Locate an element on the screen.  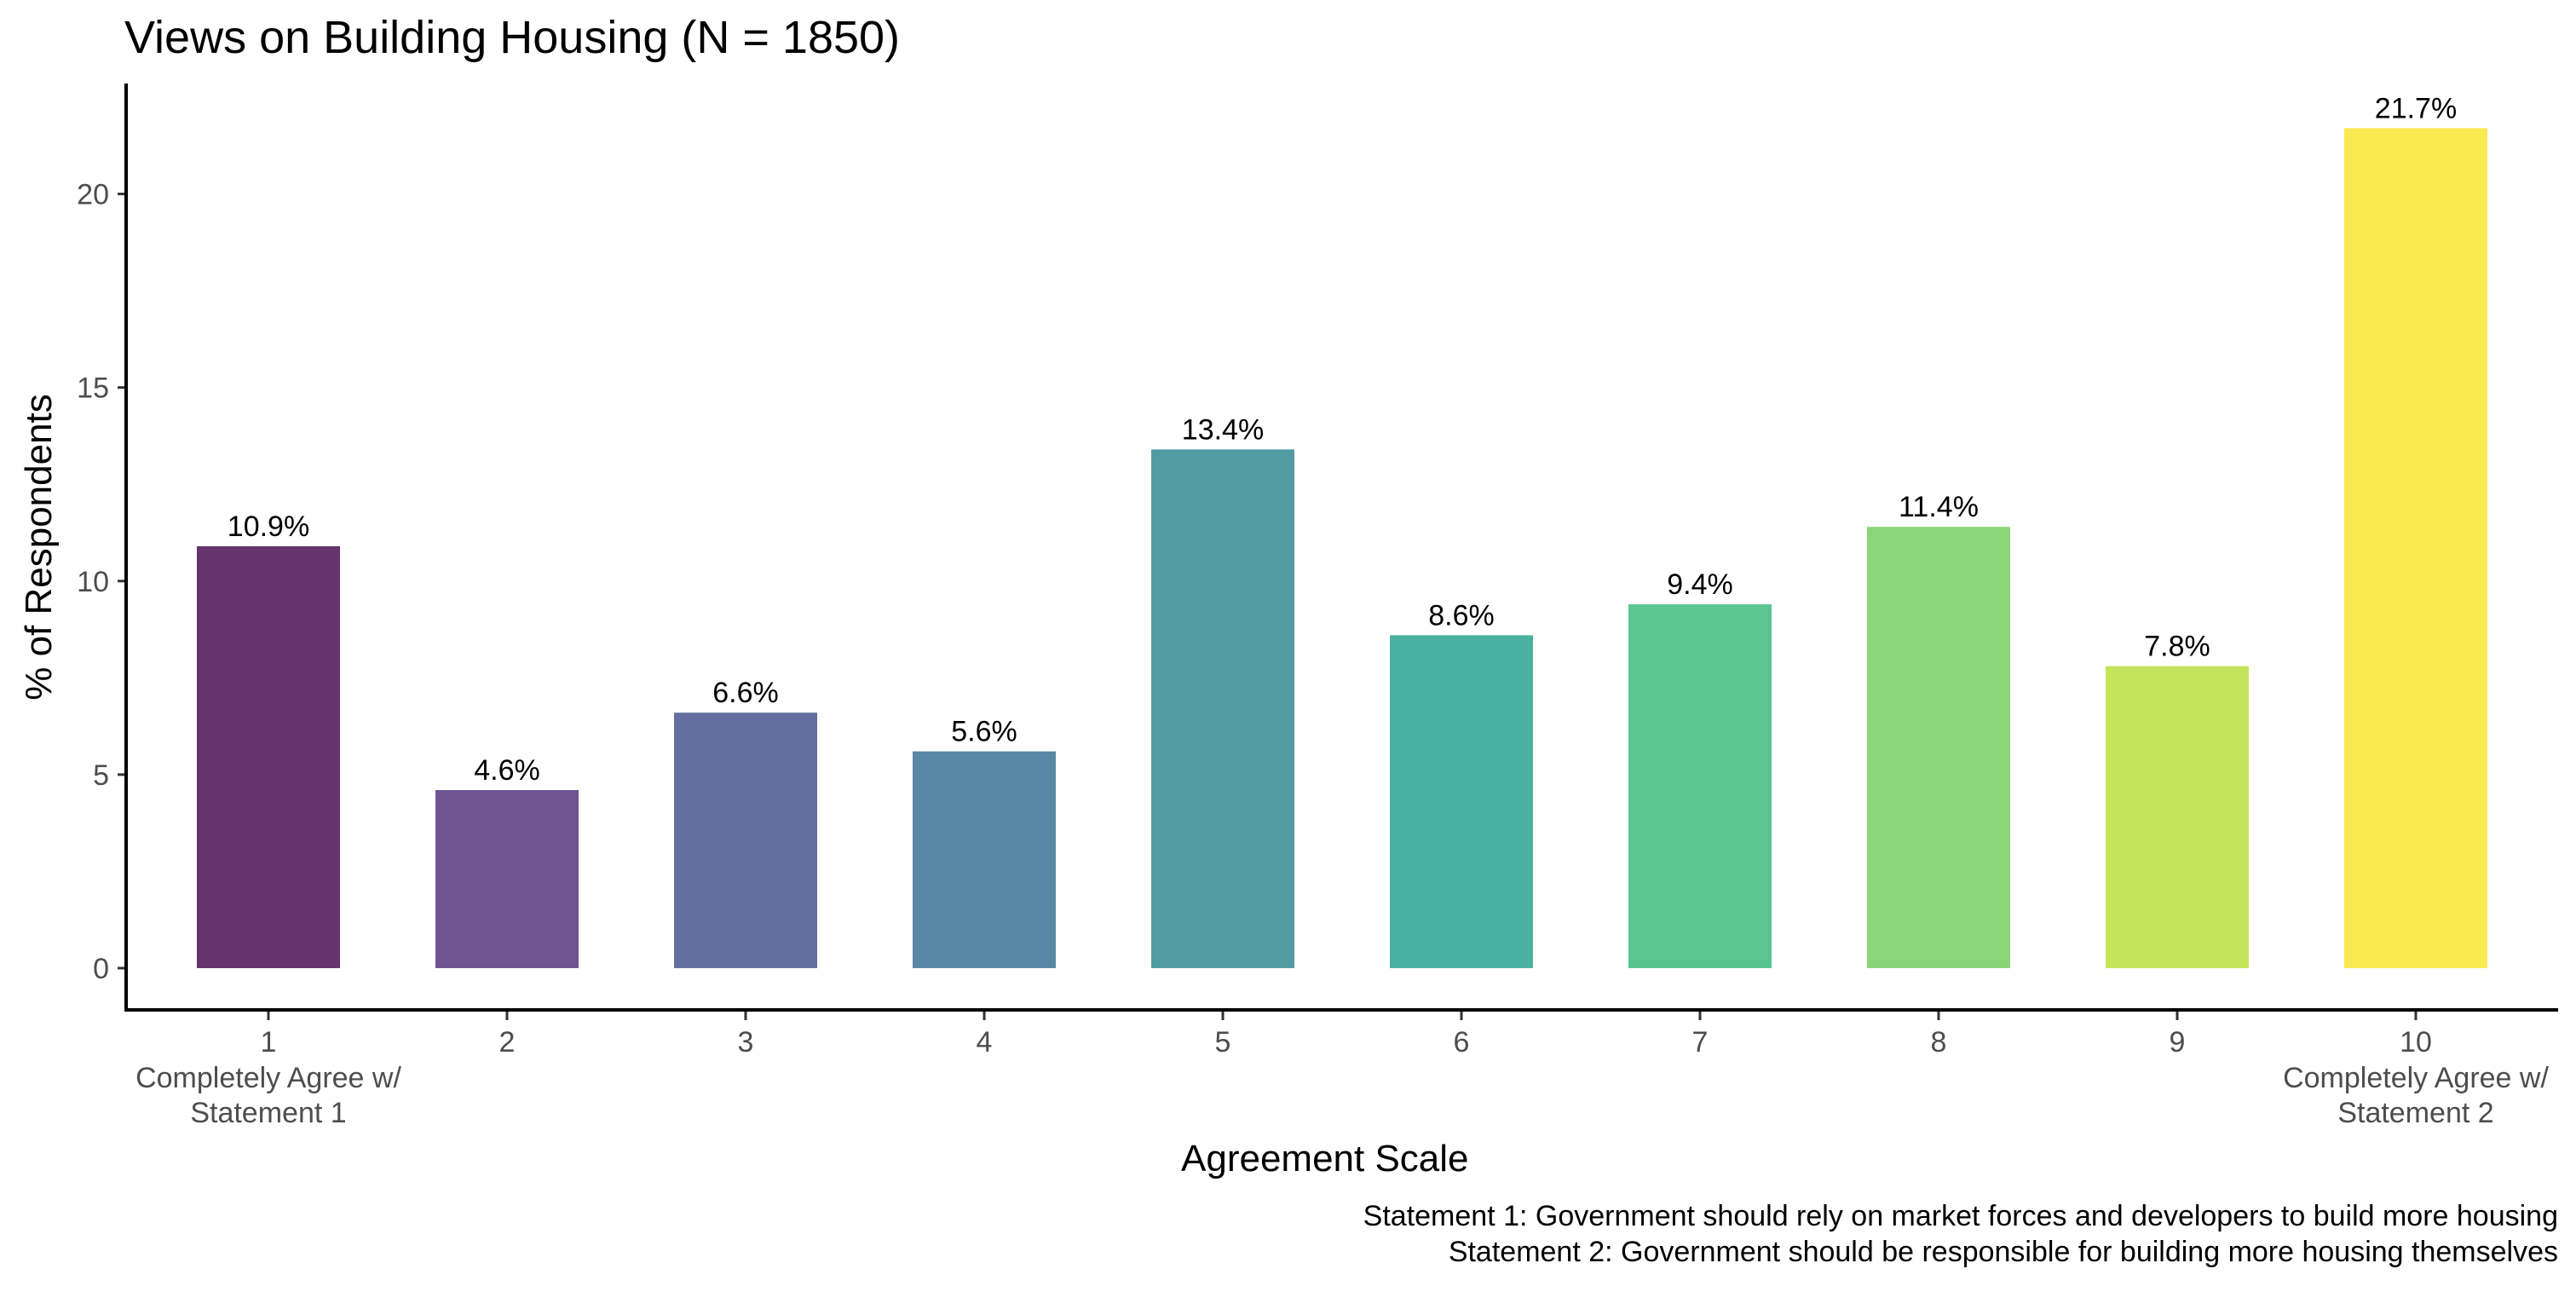
x-tick-label-1: 1 is located at coordinates (269, 1042).